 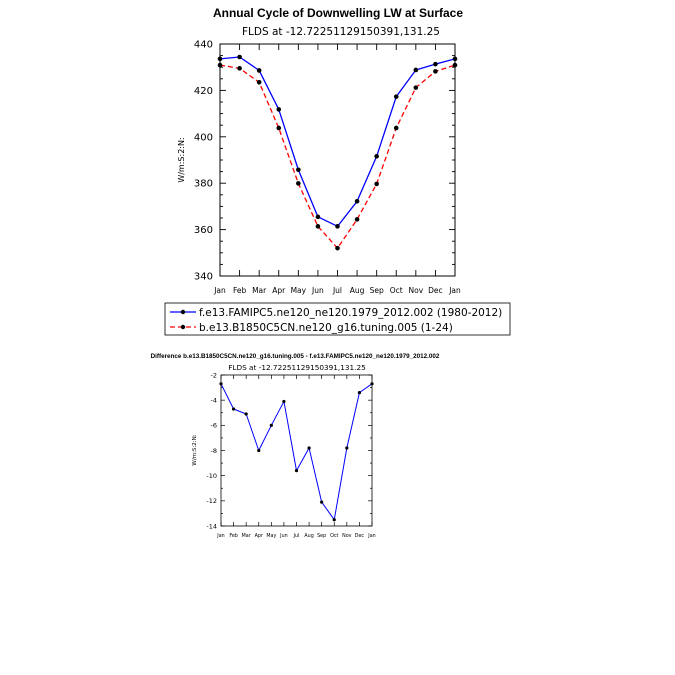 I want to click on chart2-series, so click(x=296, y=452).